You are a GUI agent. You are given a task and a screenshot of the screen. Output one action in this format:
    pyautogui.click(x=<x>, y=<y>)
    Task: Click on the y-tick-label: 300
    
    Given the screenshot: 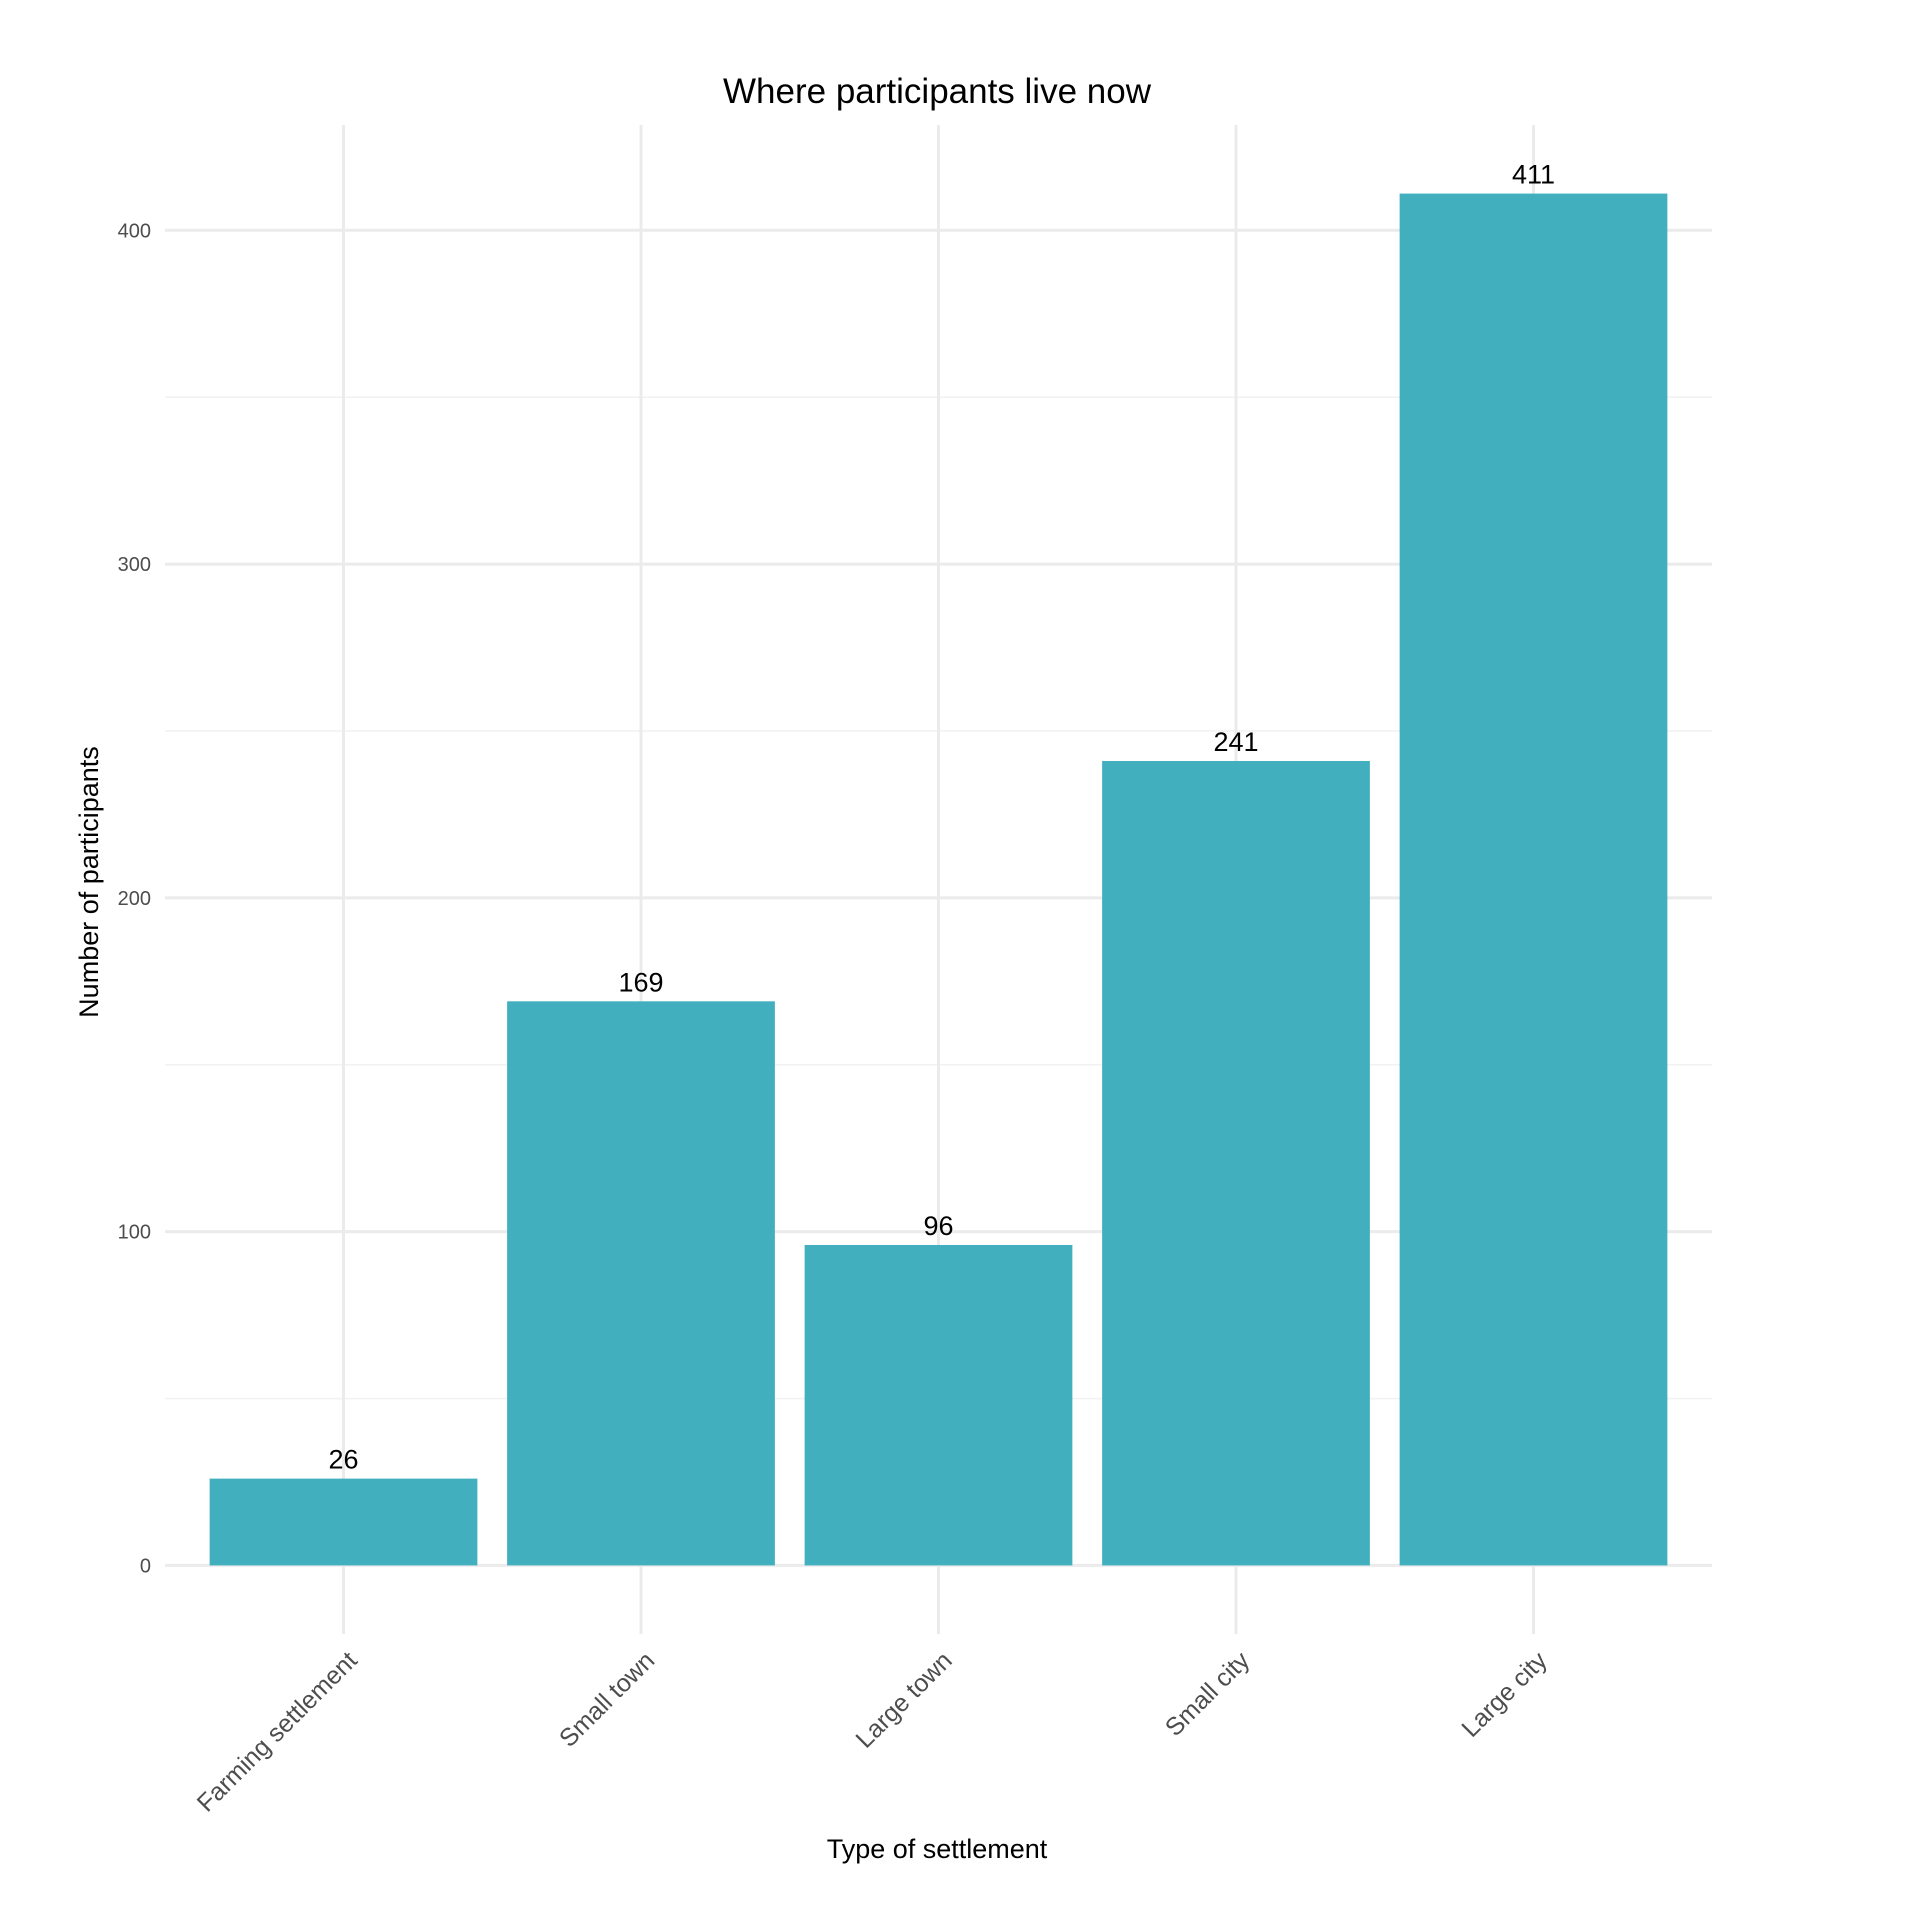 What is the action you would take?
    pyautogui.click(x=134, y=565)
    